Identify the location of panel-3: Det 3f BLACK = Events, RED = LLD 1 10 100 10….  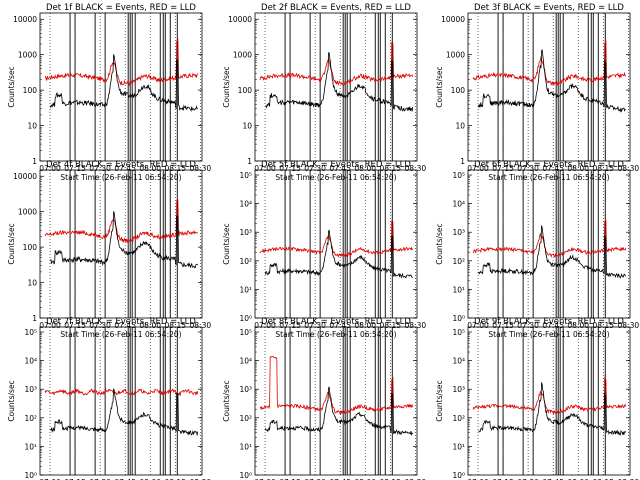
(537, 92).